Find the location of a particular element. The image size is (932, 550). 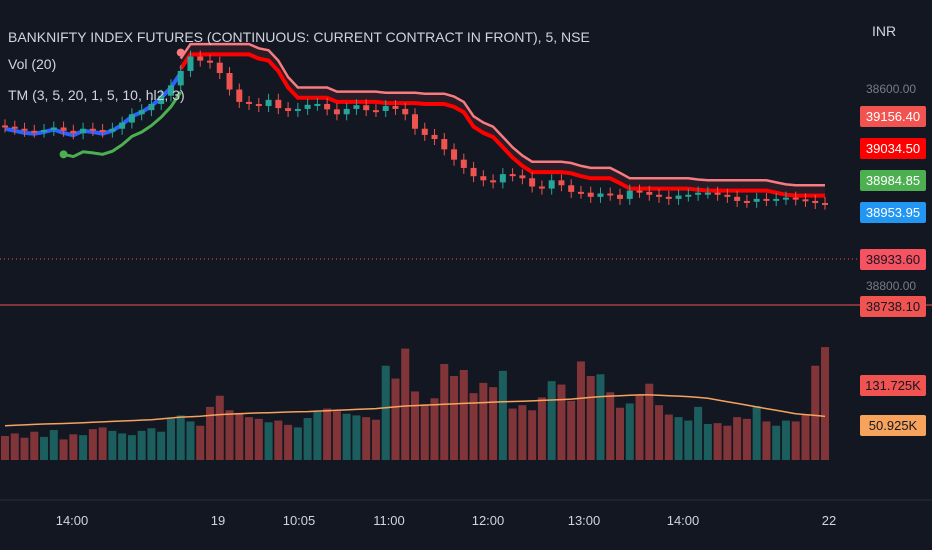

price-tag: 39156.40 is located at coordinates (893, 116).